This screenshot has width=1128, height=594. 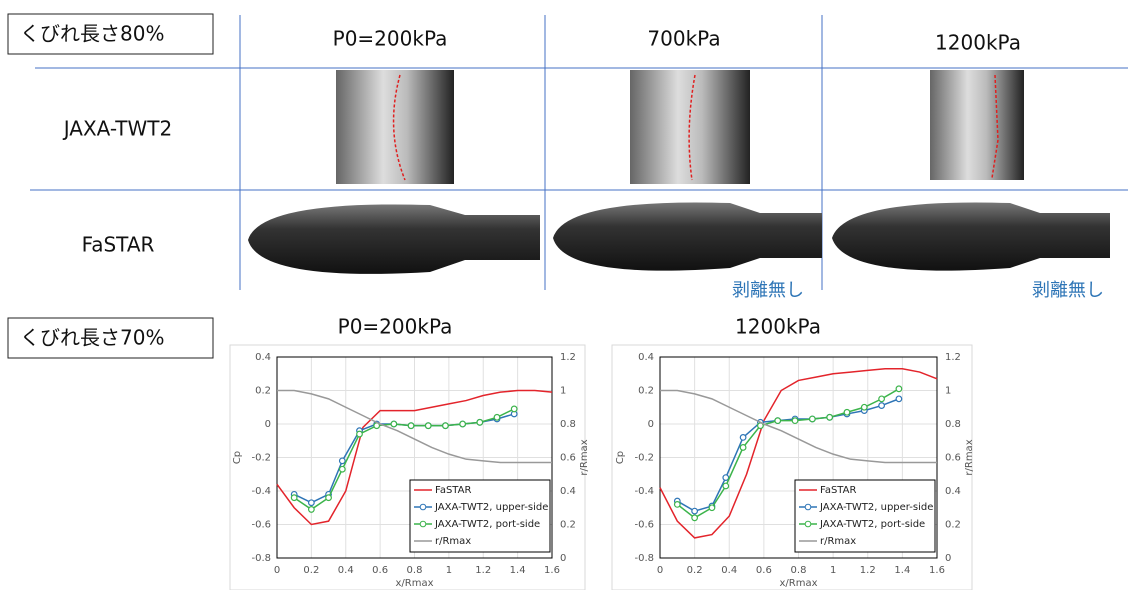 I want to click on x-tick-label: 1.4, so click(x=518, y=570).